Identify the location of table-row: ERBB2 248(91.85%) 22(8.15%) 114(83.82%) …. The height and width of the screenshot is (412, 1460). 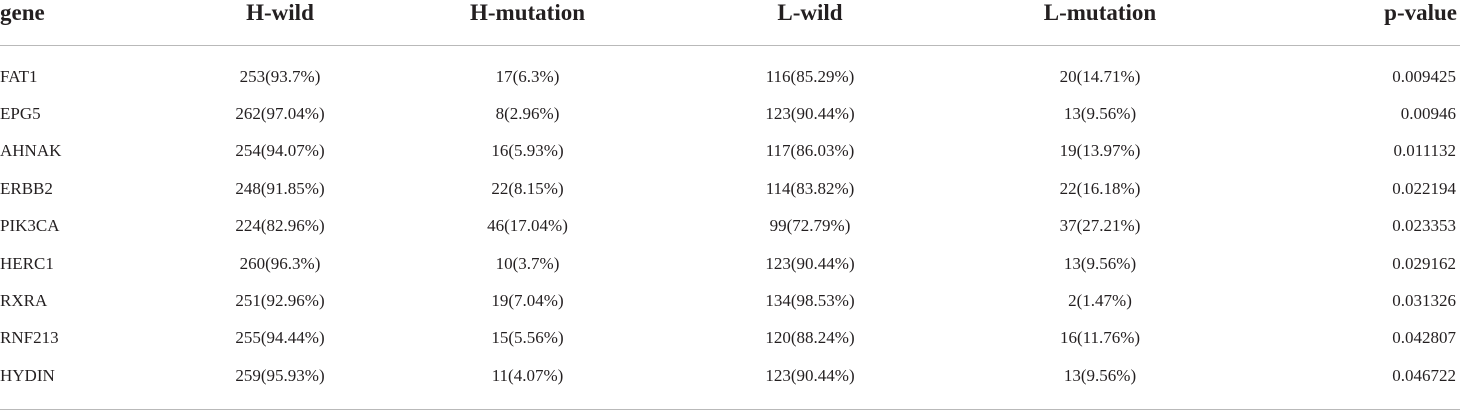
(730, 188).